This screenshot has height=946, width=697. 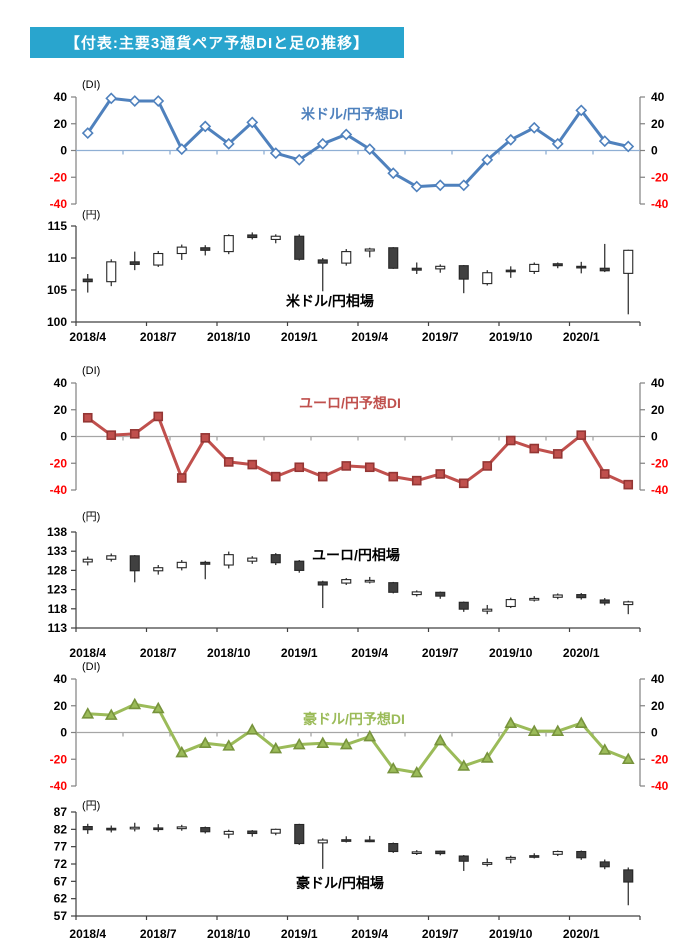 I want to click on svg-text: -40, so click(x=59, y=786).